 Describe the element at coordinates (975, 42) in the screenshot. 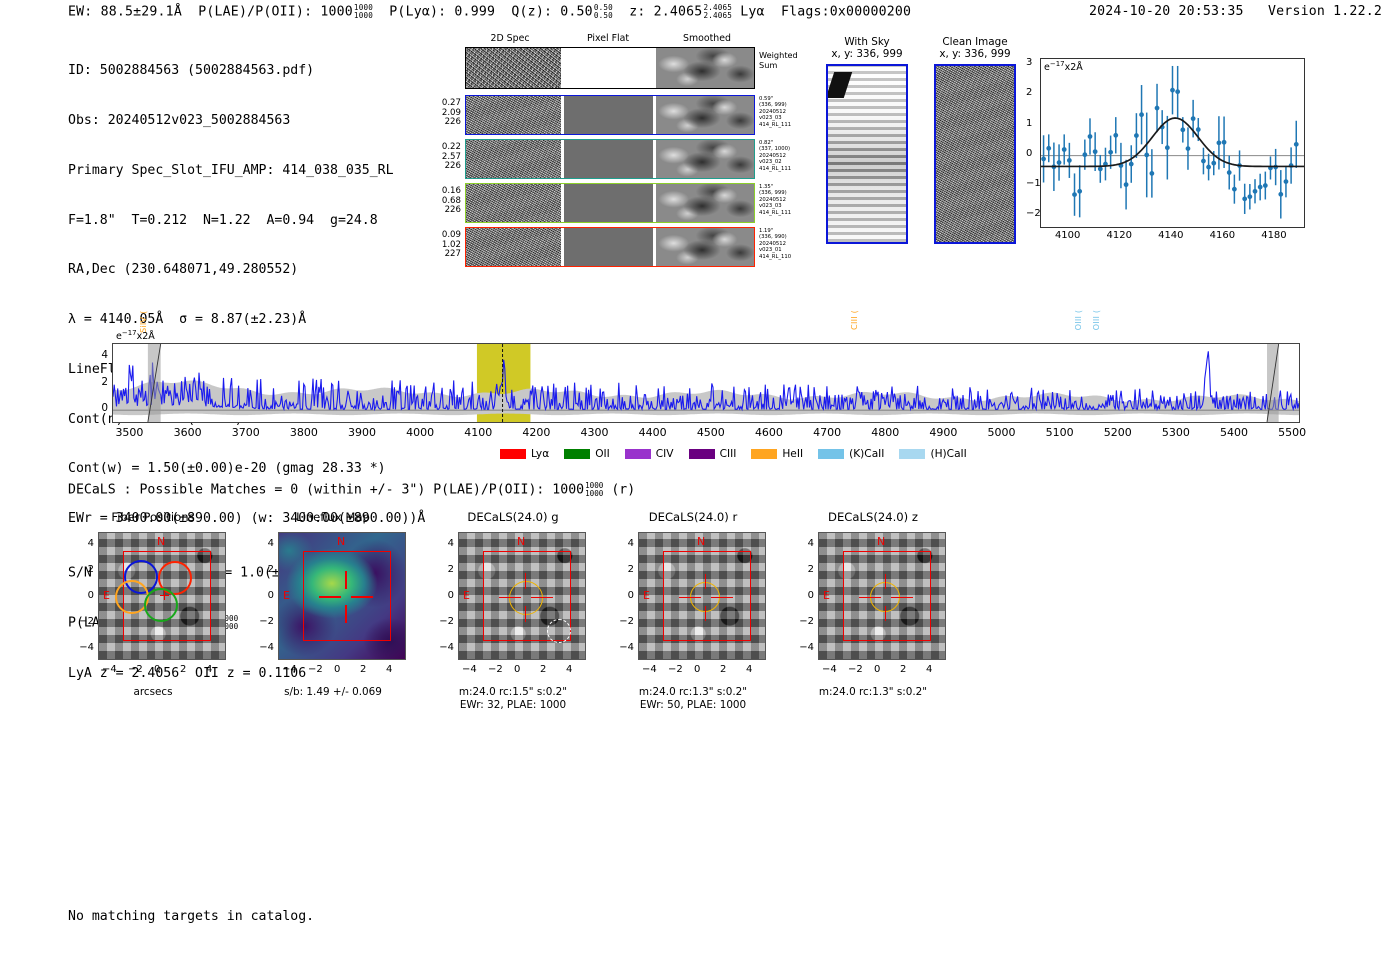

I see `clean-image-title-text: Clean Image` at that location.